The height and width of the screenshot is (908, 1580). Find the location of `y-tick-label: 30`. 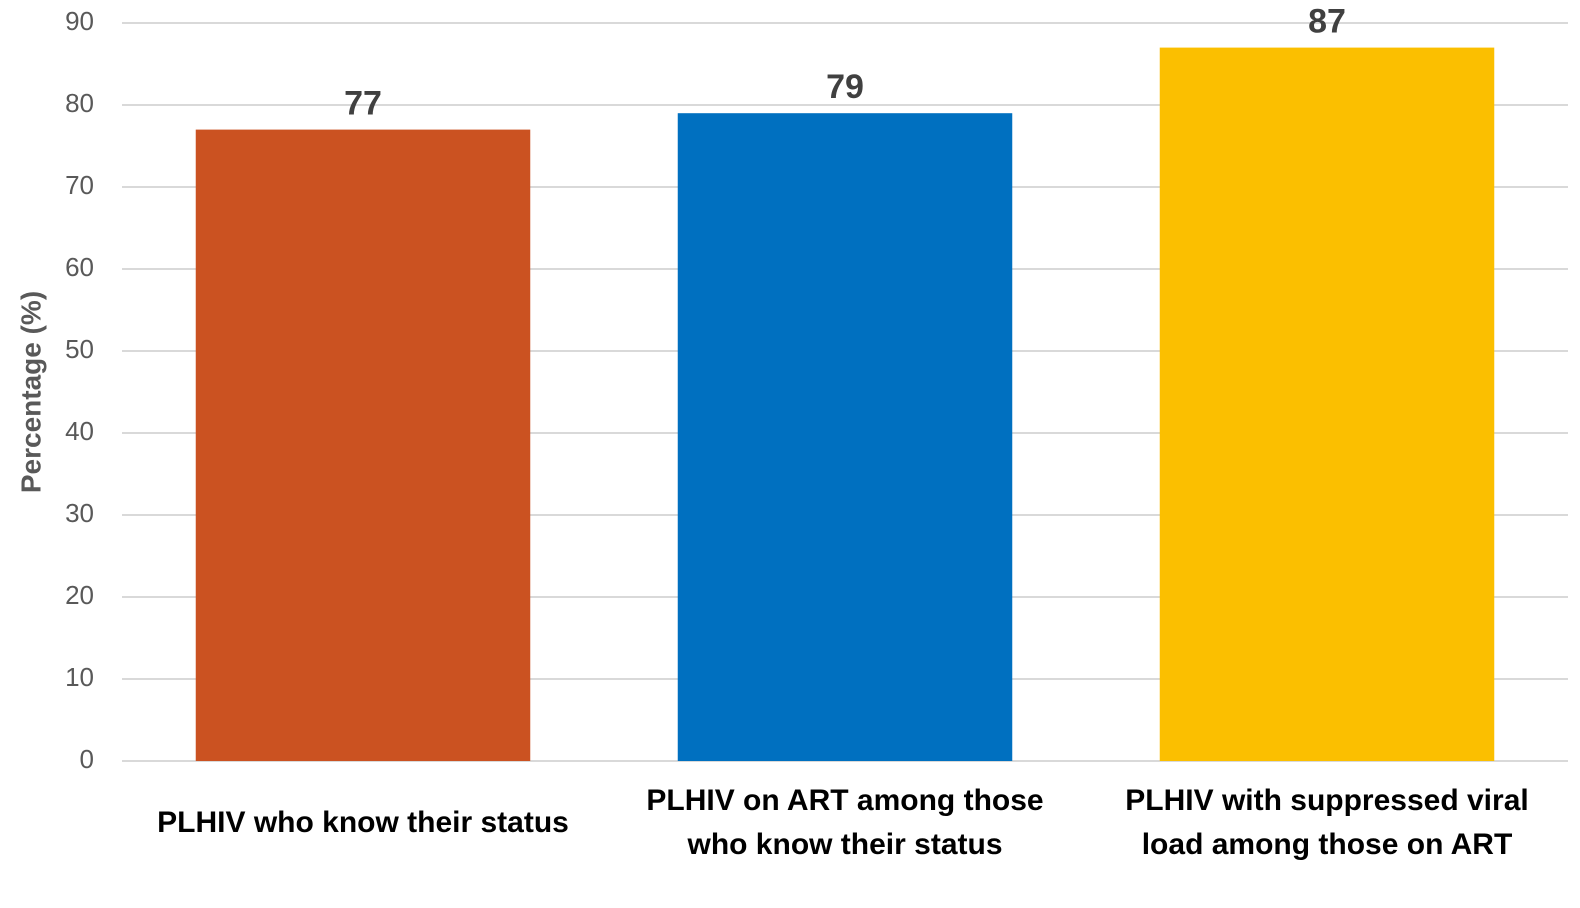

y-tick-label: 30 is located at coordinates (79, 513).